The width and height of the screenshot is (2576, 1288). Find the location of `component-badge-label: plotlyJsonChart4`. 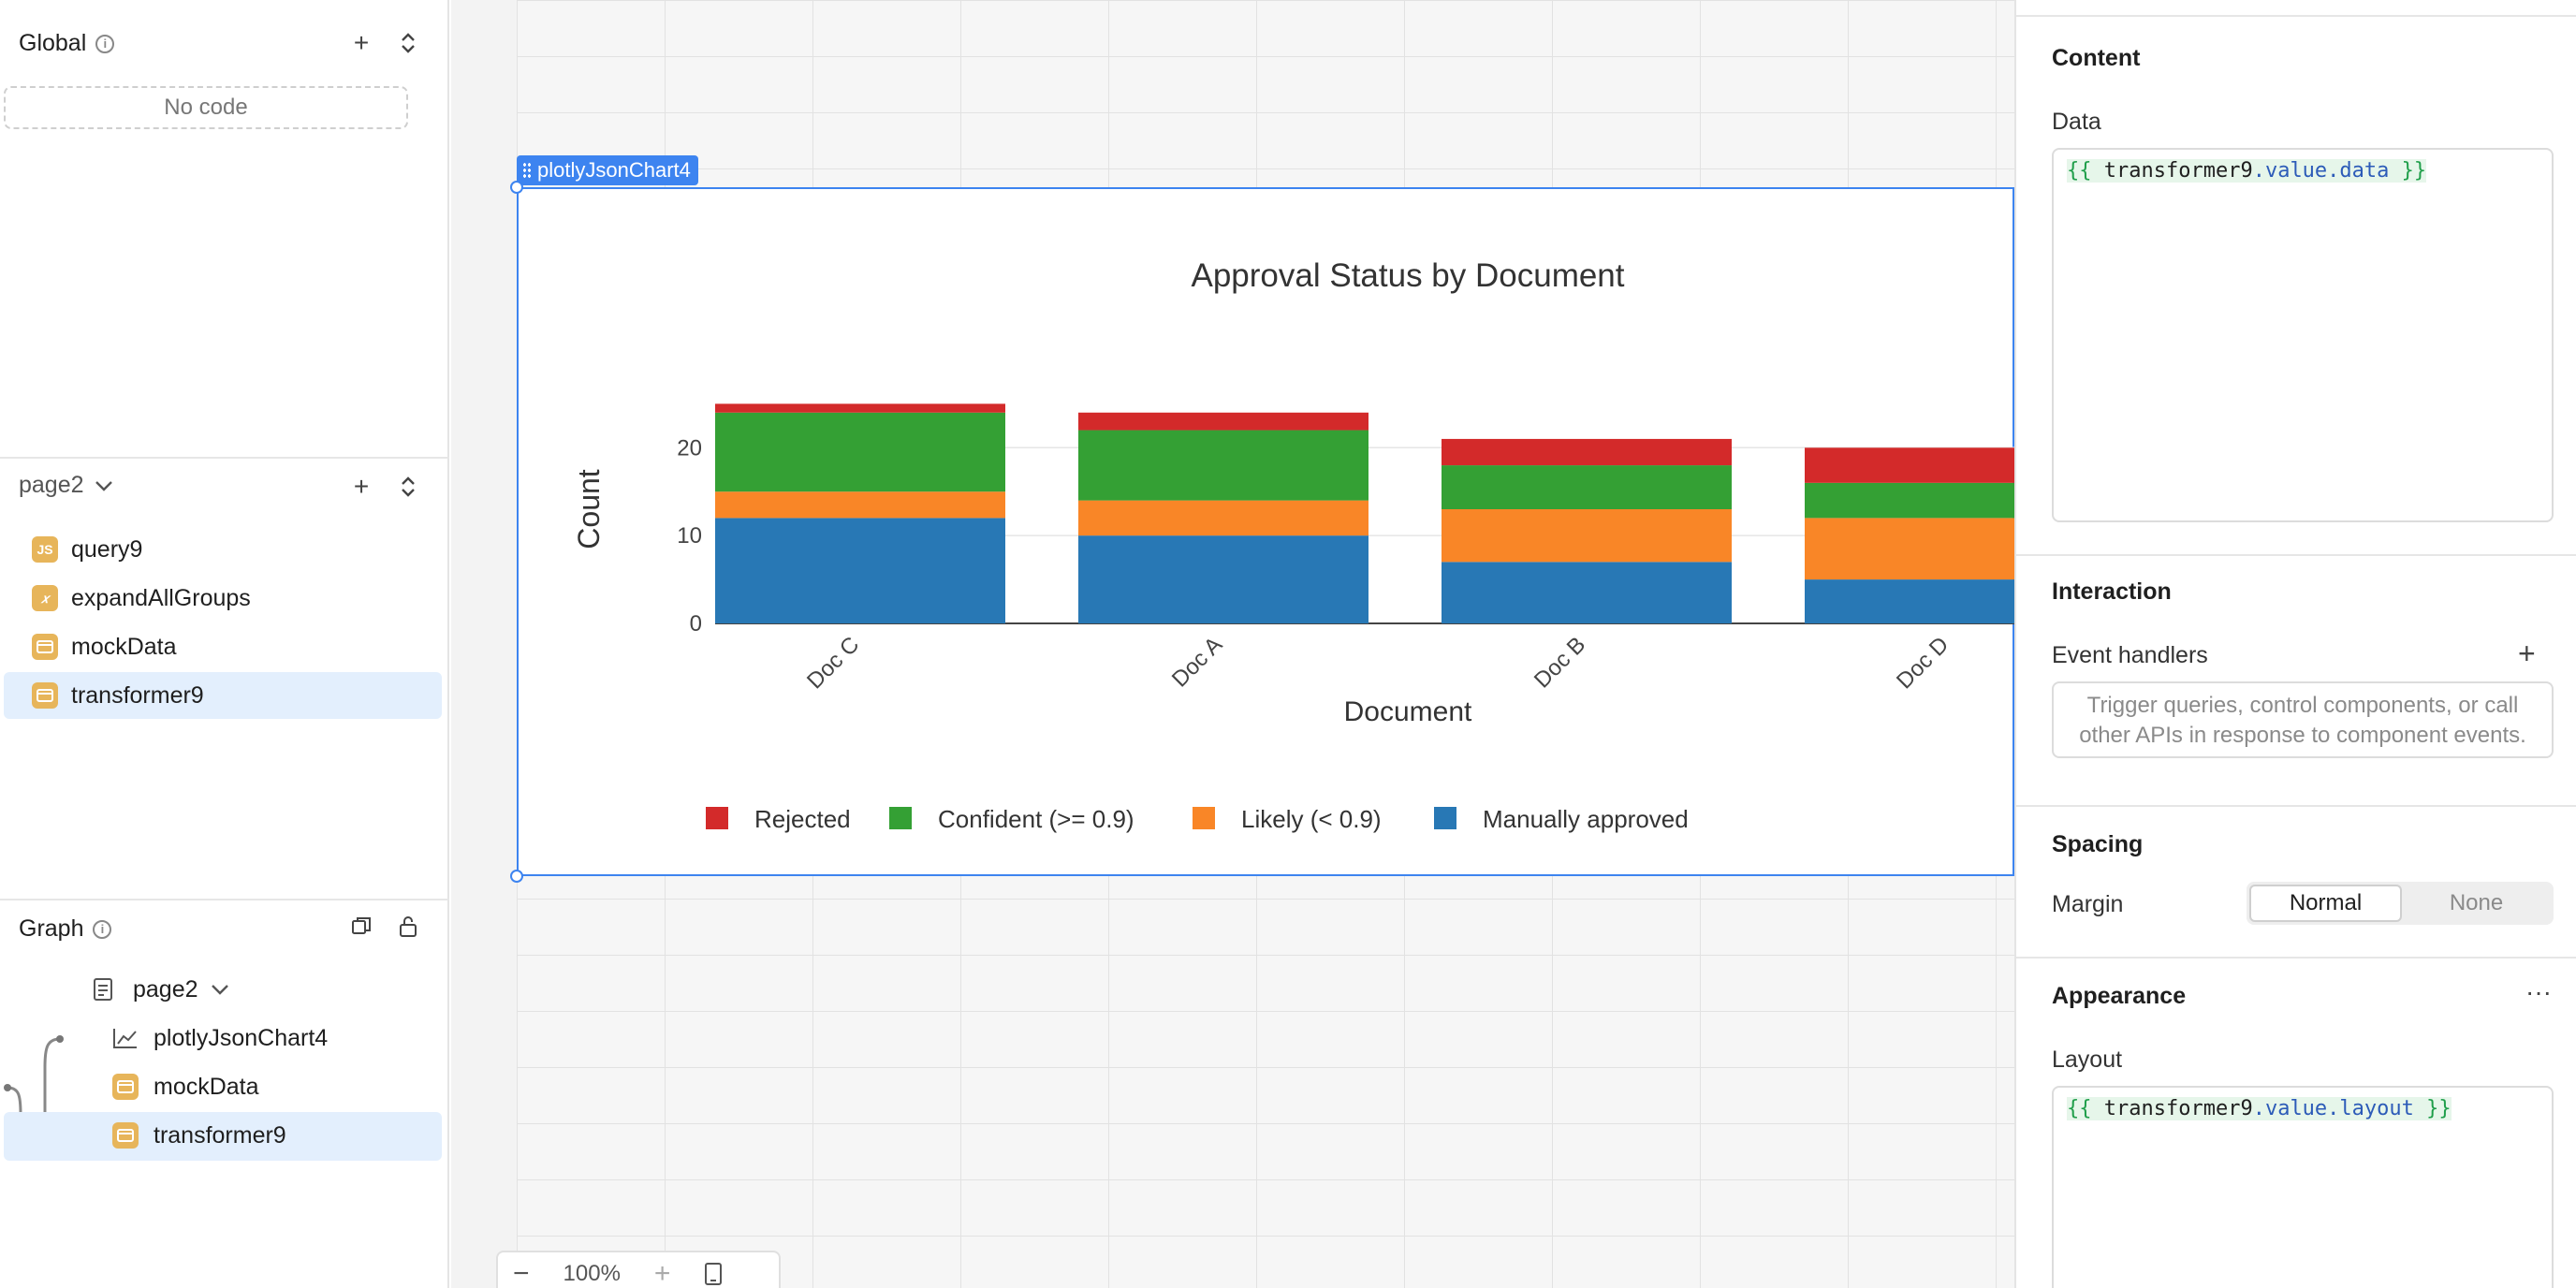

component-badge-label: plotlyJsonChart4 is located at coordinates (614, 170).